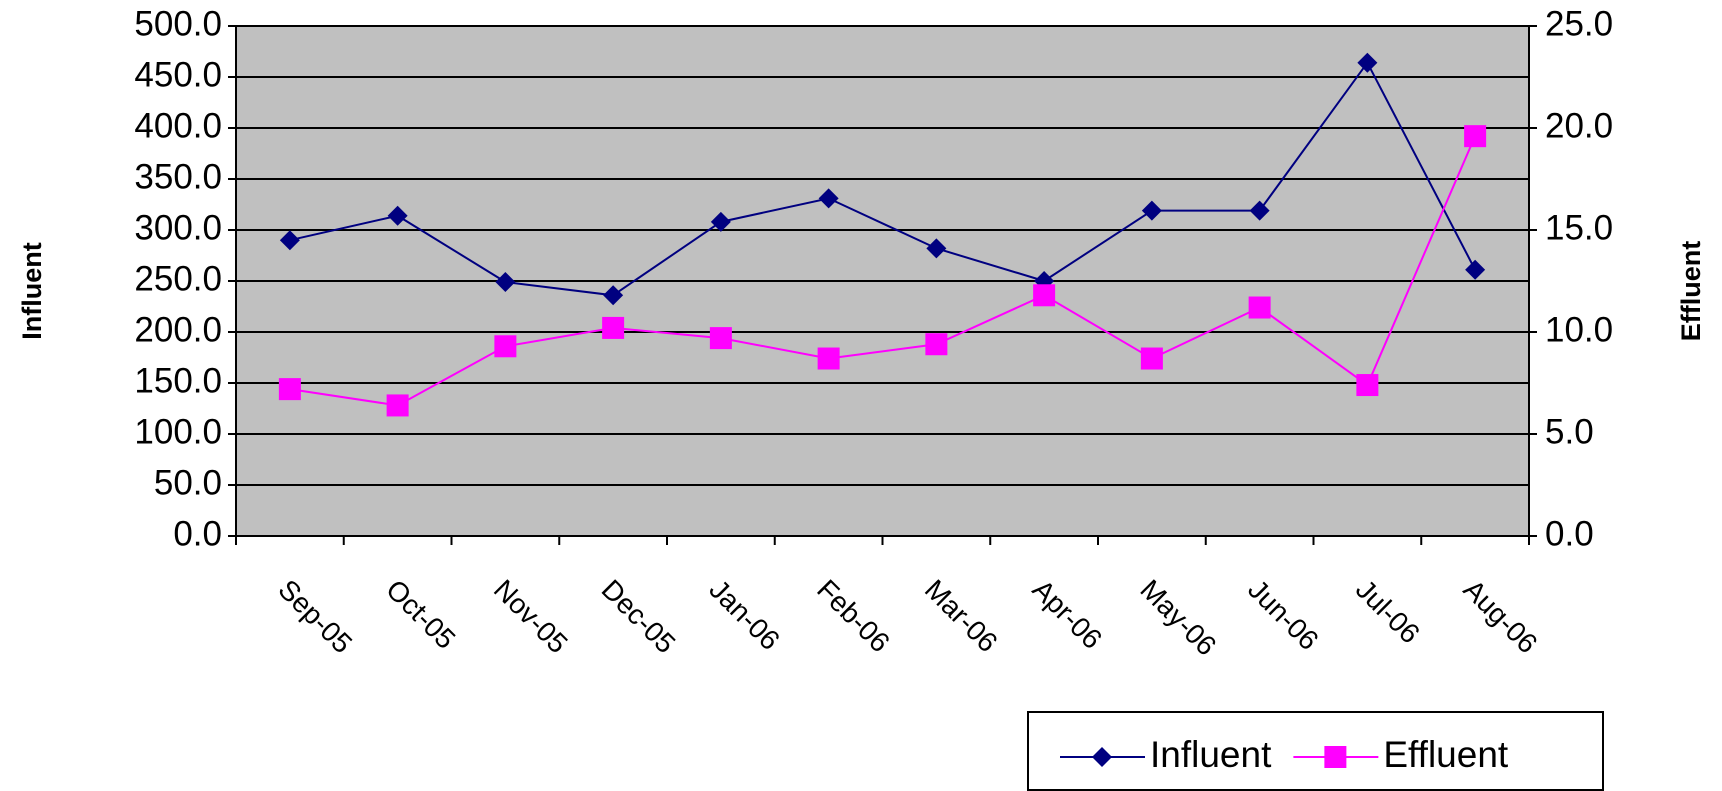  I want to click on y-tick-label: 300.0, so click(178, 227).